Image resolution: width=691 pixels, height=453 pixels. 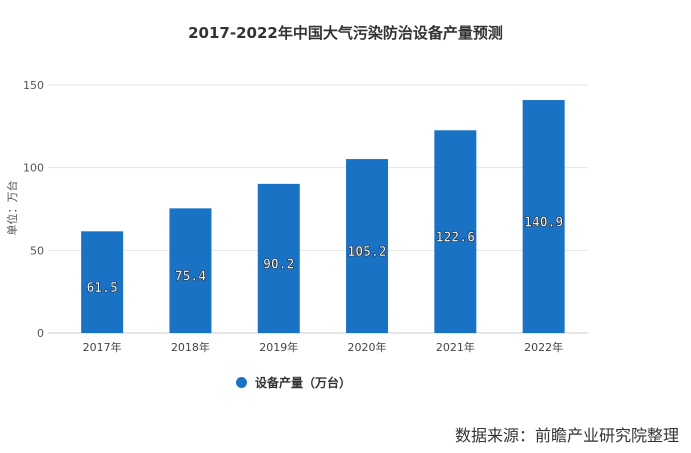 I want to click on x-tick-label: 2021年, so click(x=455, y=347).